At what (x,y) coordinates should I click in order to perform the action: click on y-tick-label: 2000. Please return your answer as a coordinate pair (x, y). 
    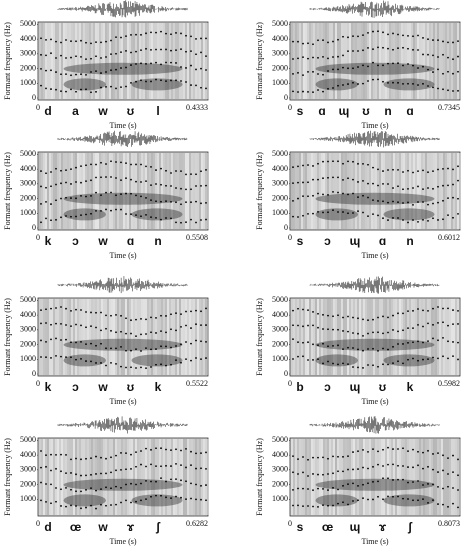
    Looking at the image, I should click on (28, 483).